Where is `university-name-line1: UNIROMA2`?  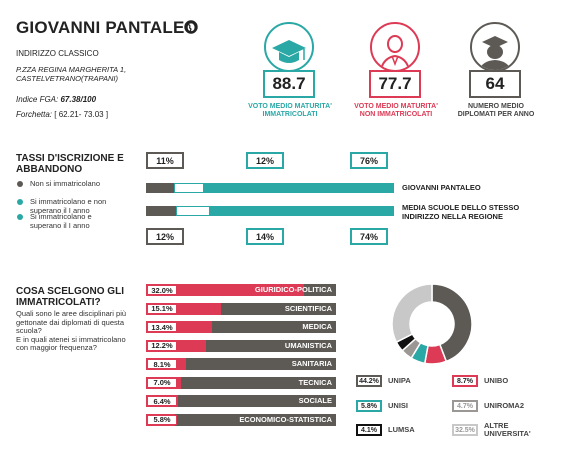
university-name-line1: UNIROMA2 is located at coordinates (504, 405).